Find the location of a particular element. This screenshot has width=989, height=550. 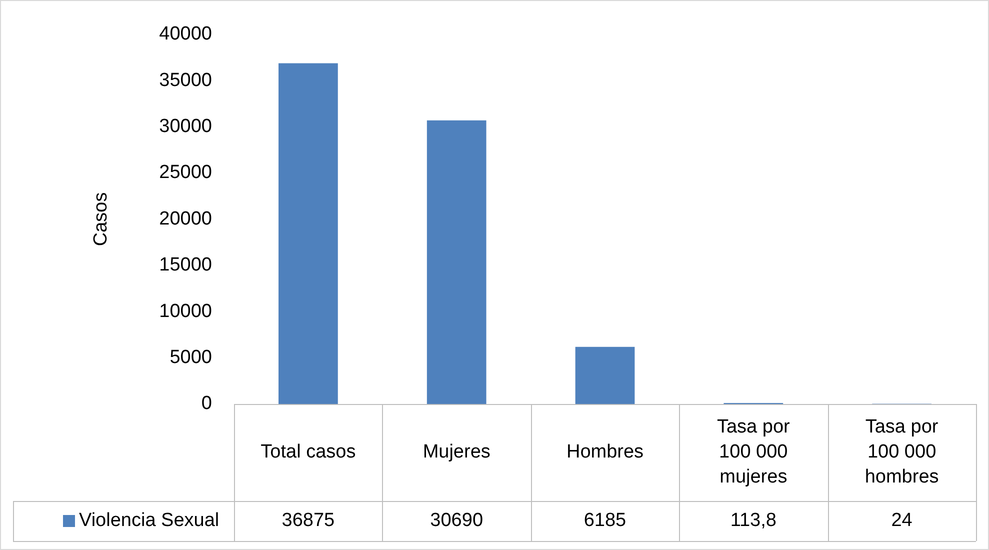

y-tick-label: 20000 is located at coordinates (185, 219).